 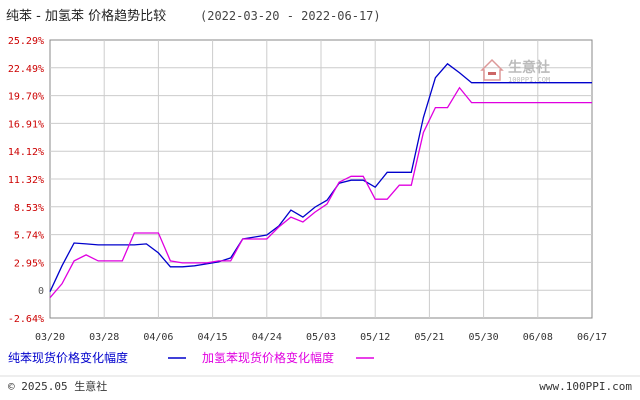 What do you see at coordinates (50, 337) in the screenshot?
I see `x-tick-label: 03/20` at bounding box center [50, 337].